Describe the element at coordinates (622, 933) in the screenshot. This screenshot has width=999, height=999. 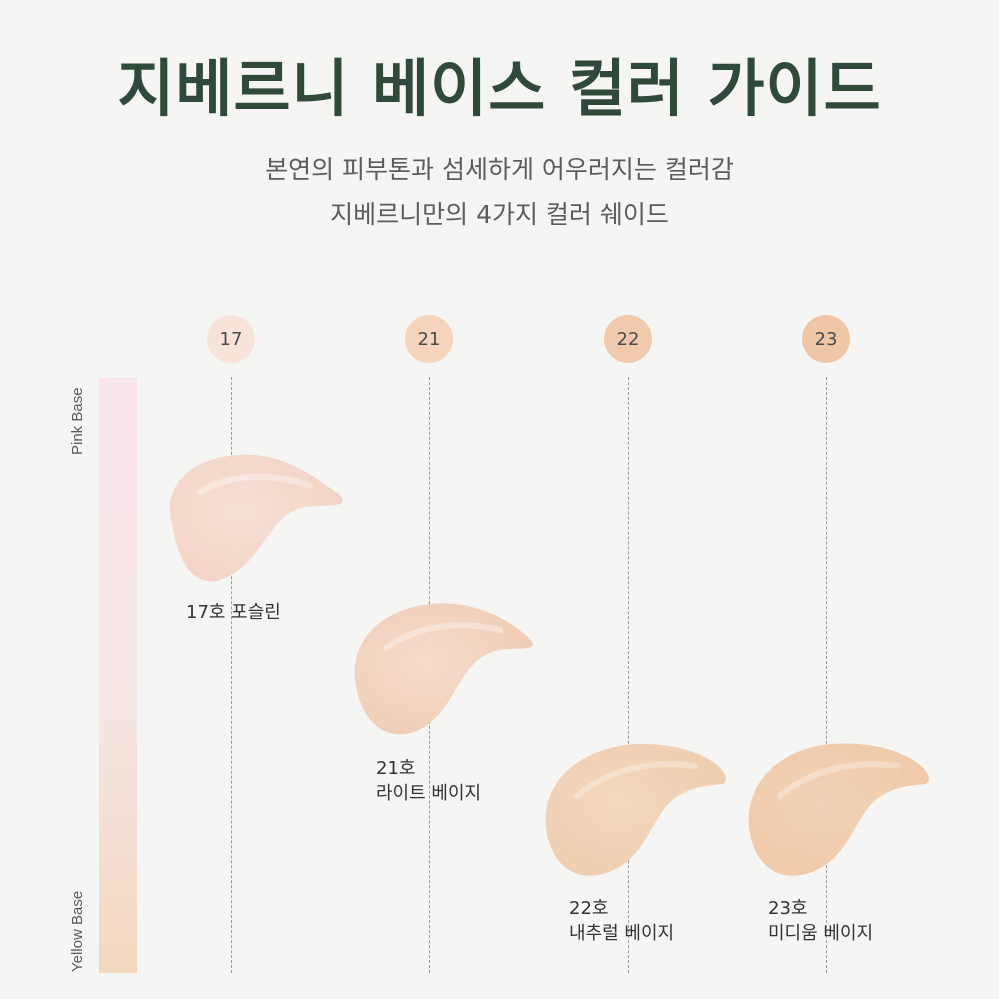
I see `shade-label-22-line2: 내추럴 베이지` at that location.